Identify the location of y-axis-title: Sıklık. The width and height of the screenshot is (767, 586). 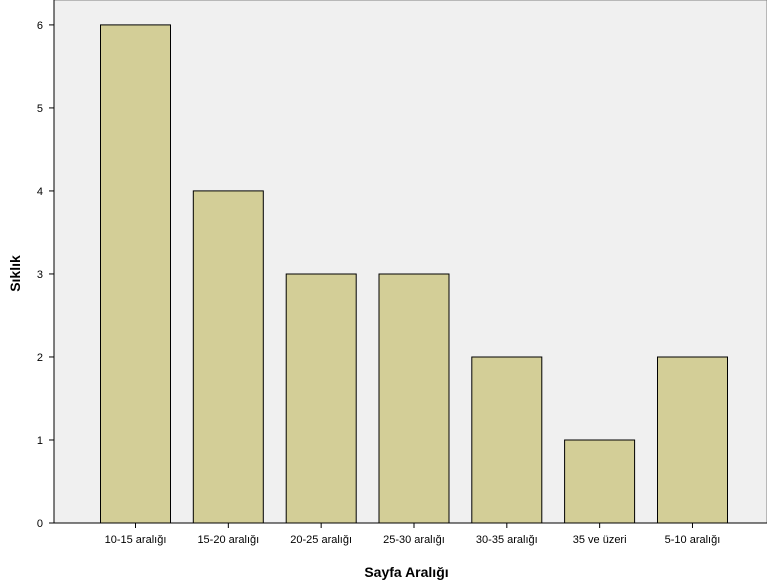
(15, 273).